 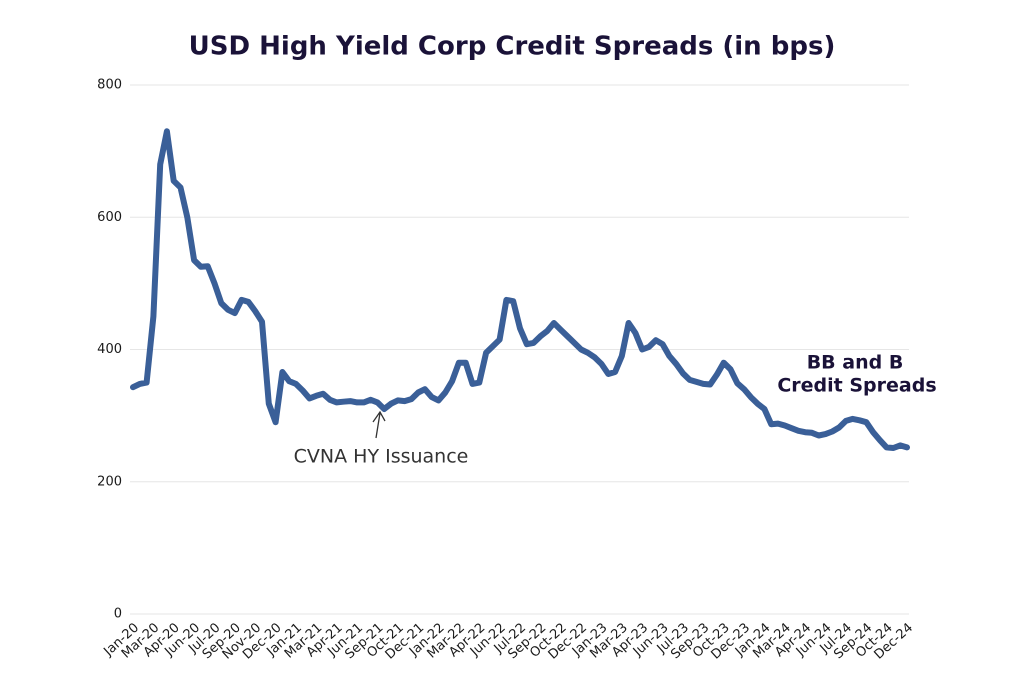 I want to click on y-tick-label: 400, so click(x=109, y=349).